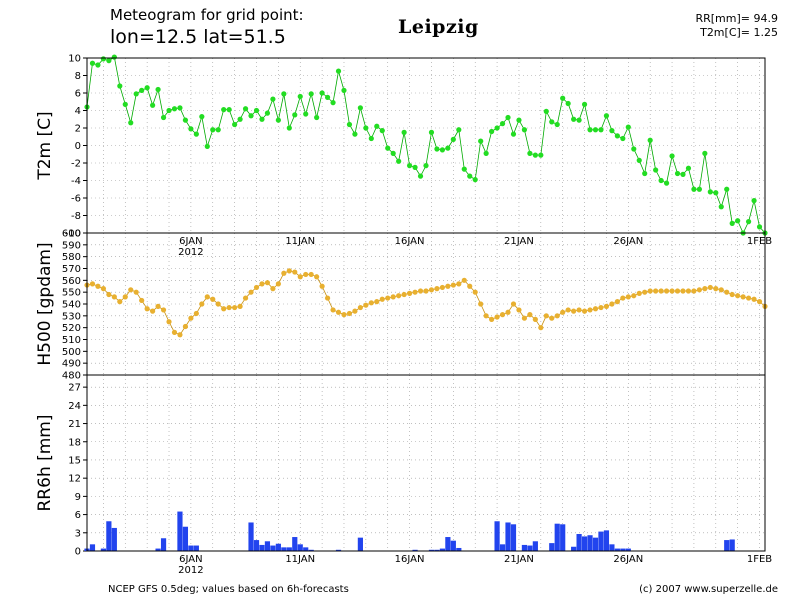 This screenshot has width=800, height=600. I want to click on y-tick-label: 510, so click(71, 340).